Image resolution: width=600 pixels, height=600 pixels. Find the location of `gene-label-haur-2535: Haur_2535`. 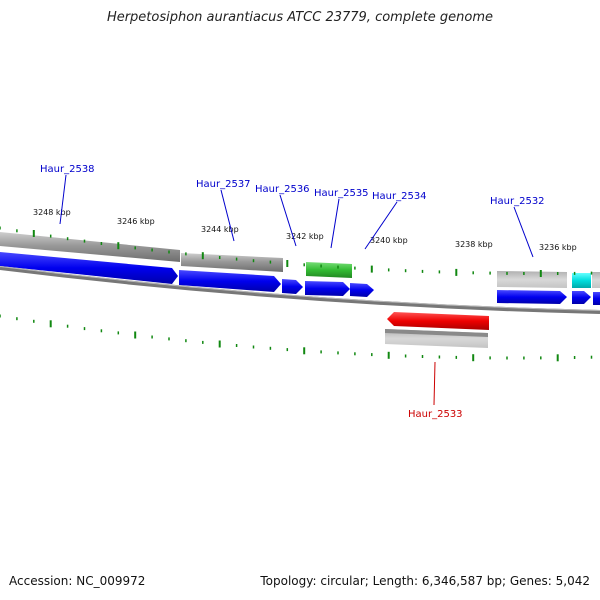

gene-label-haur-2535: Haur_2535 is located at coordinates (341, 193).